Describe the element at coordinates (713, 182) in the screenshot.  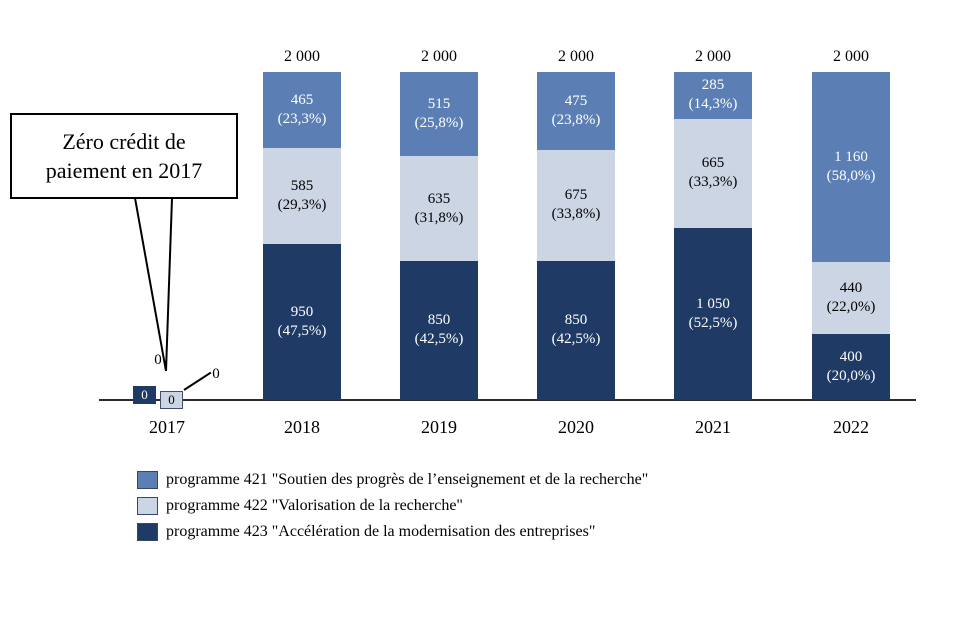
I see `segment-percent-label: (33,3%)` at that location.